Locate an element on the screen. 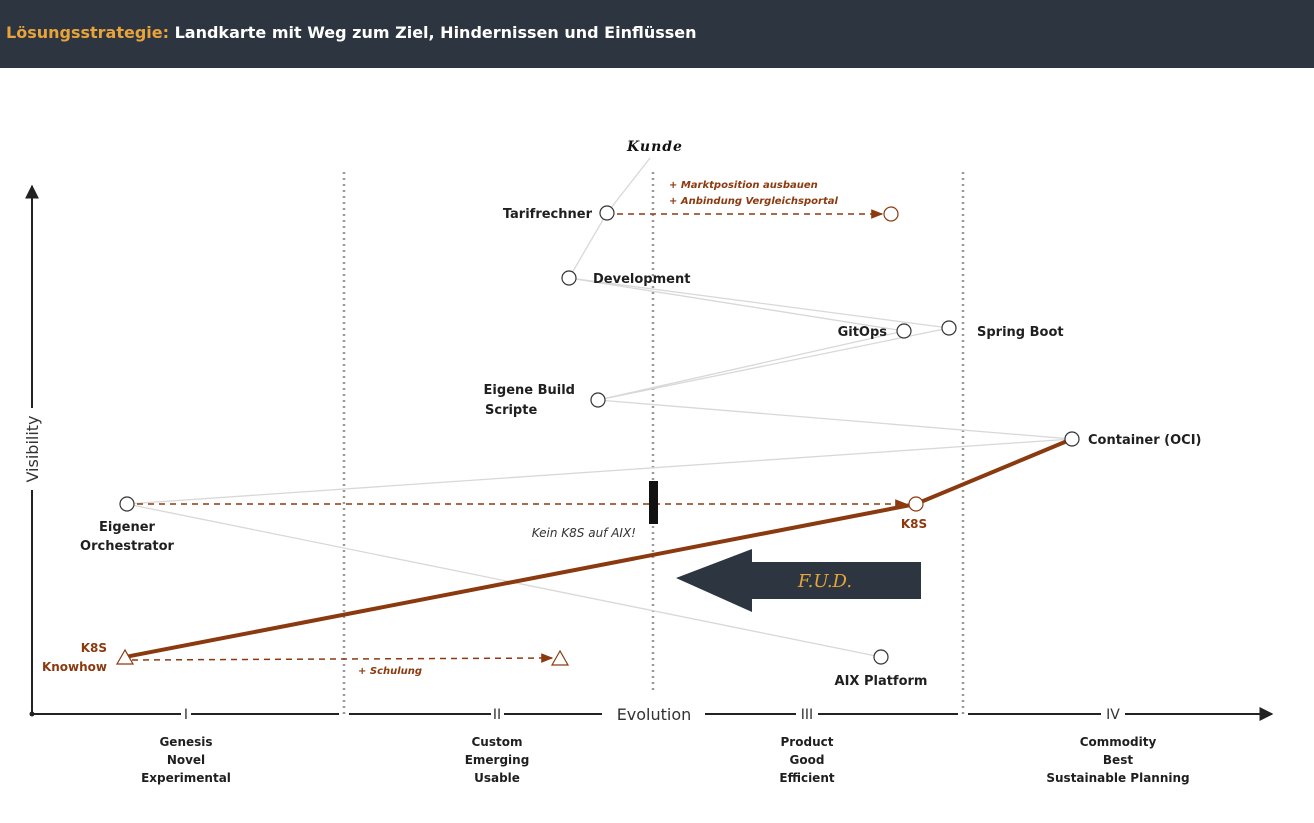  stage-numeral-1: I is located at coordinates (186, 715).